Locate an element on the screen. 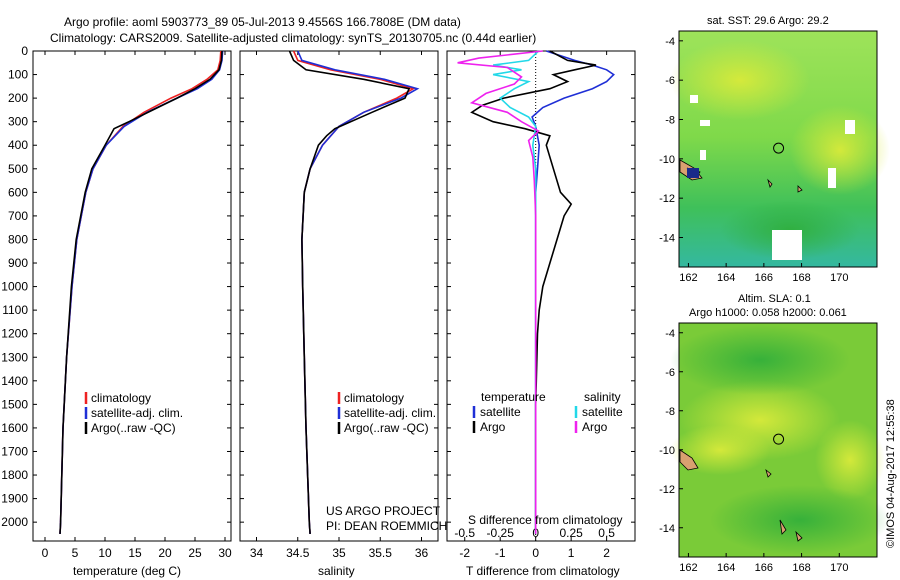  depth-tick-label: 1400 is located at coordinates (14, 381).